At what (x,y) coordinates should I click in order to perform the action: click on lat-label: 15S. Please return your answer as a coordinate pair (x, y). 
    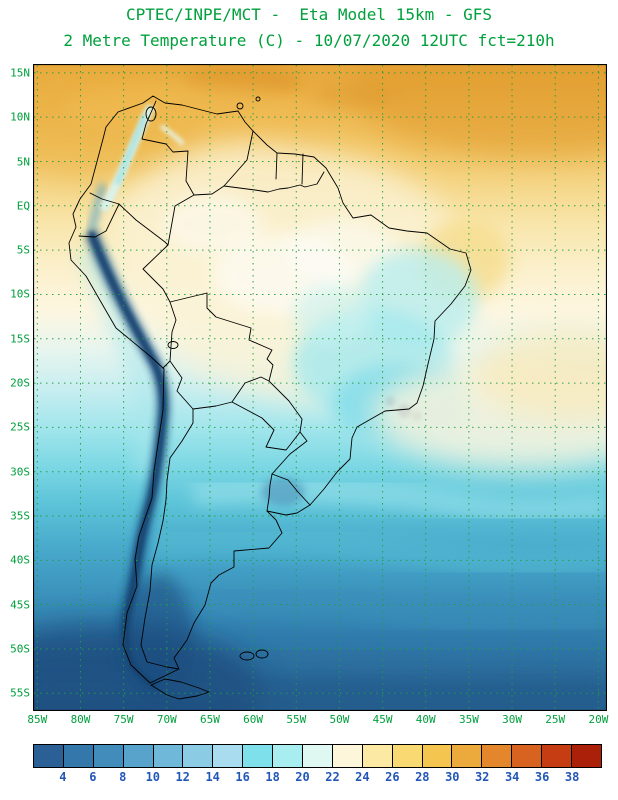
    Looking at the image, I should click on (20, 339).